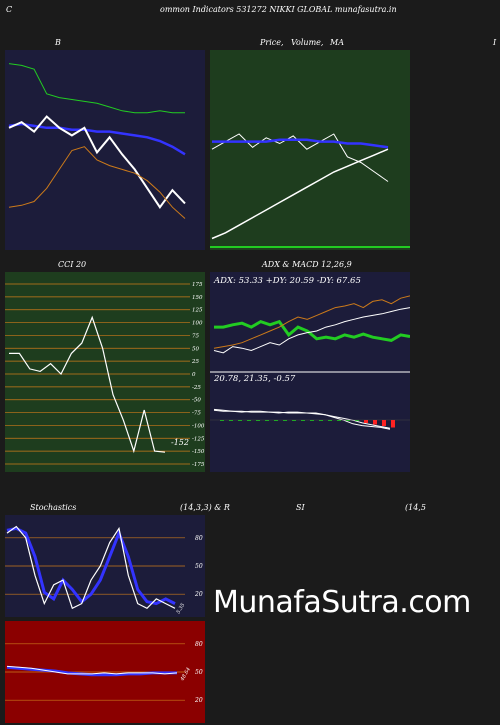  What do you see at coordinates (255, 379) in the screenshot?
I see `macd-readout: 20.78, 21.35, -0.57` at bounding box center [255, 379].